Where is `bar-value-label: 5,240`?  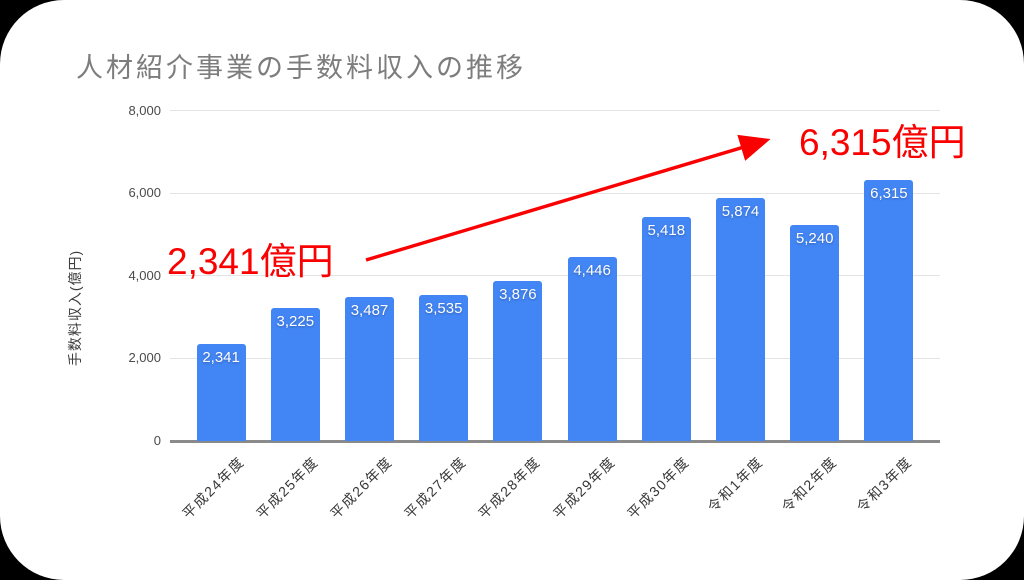
bar-value-label: 5,240 is located at coordinates (814, 238).